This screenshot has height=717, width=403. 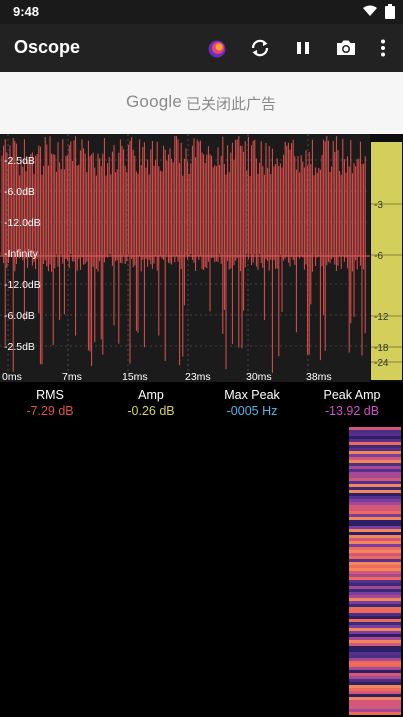 I want to click on stat-amp: Amp -0.26 dB, so click(x=151, y=403).